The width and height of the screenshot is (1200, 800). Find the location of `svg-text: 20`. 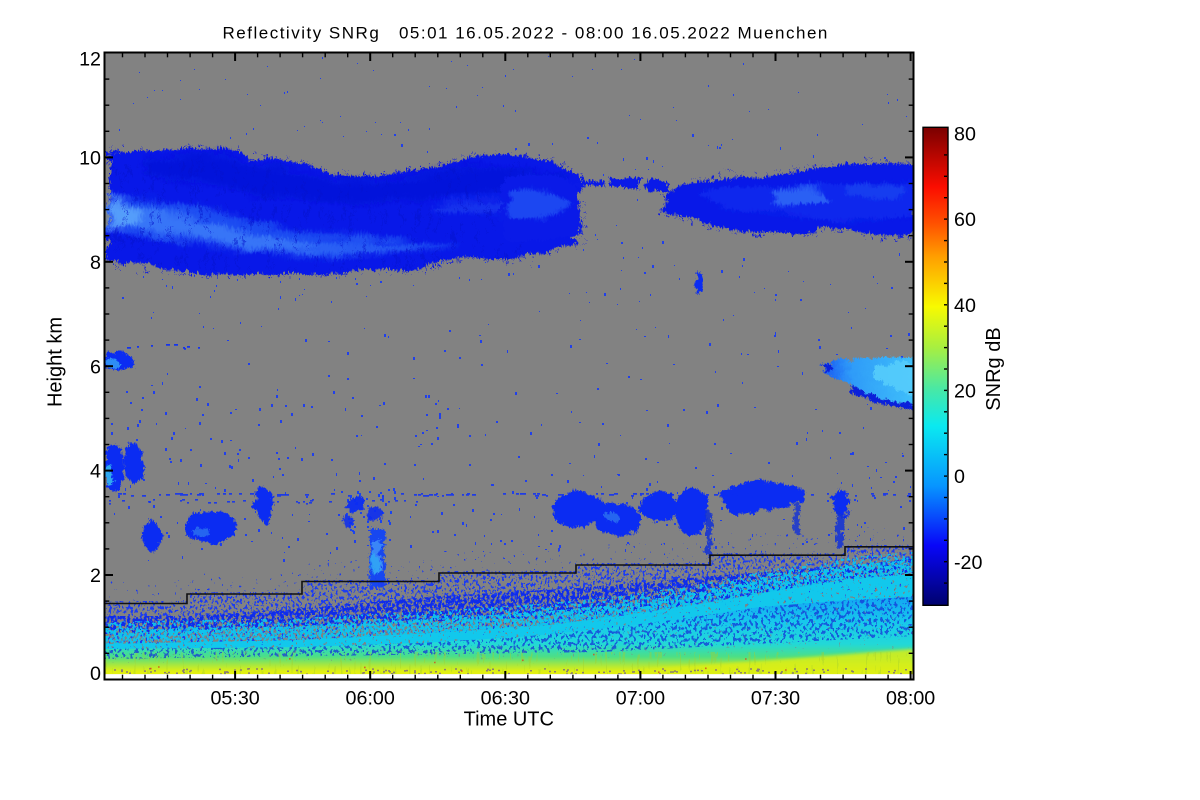

svg-text: 20 is located at coordinates (965, 392).